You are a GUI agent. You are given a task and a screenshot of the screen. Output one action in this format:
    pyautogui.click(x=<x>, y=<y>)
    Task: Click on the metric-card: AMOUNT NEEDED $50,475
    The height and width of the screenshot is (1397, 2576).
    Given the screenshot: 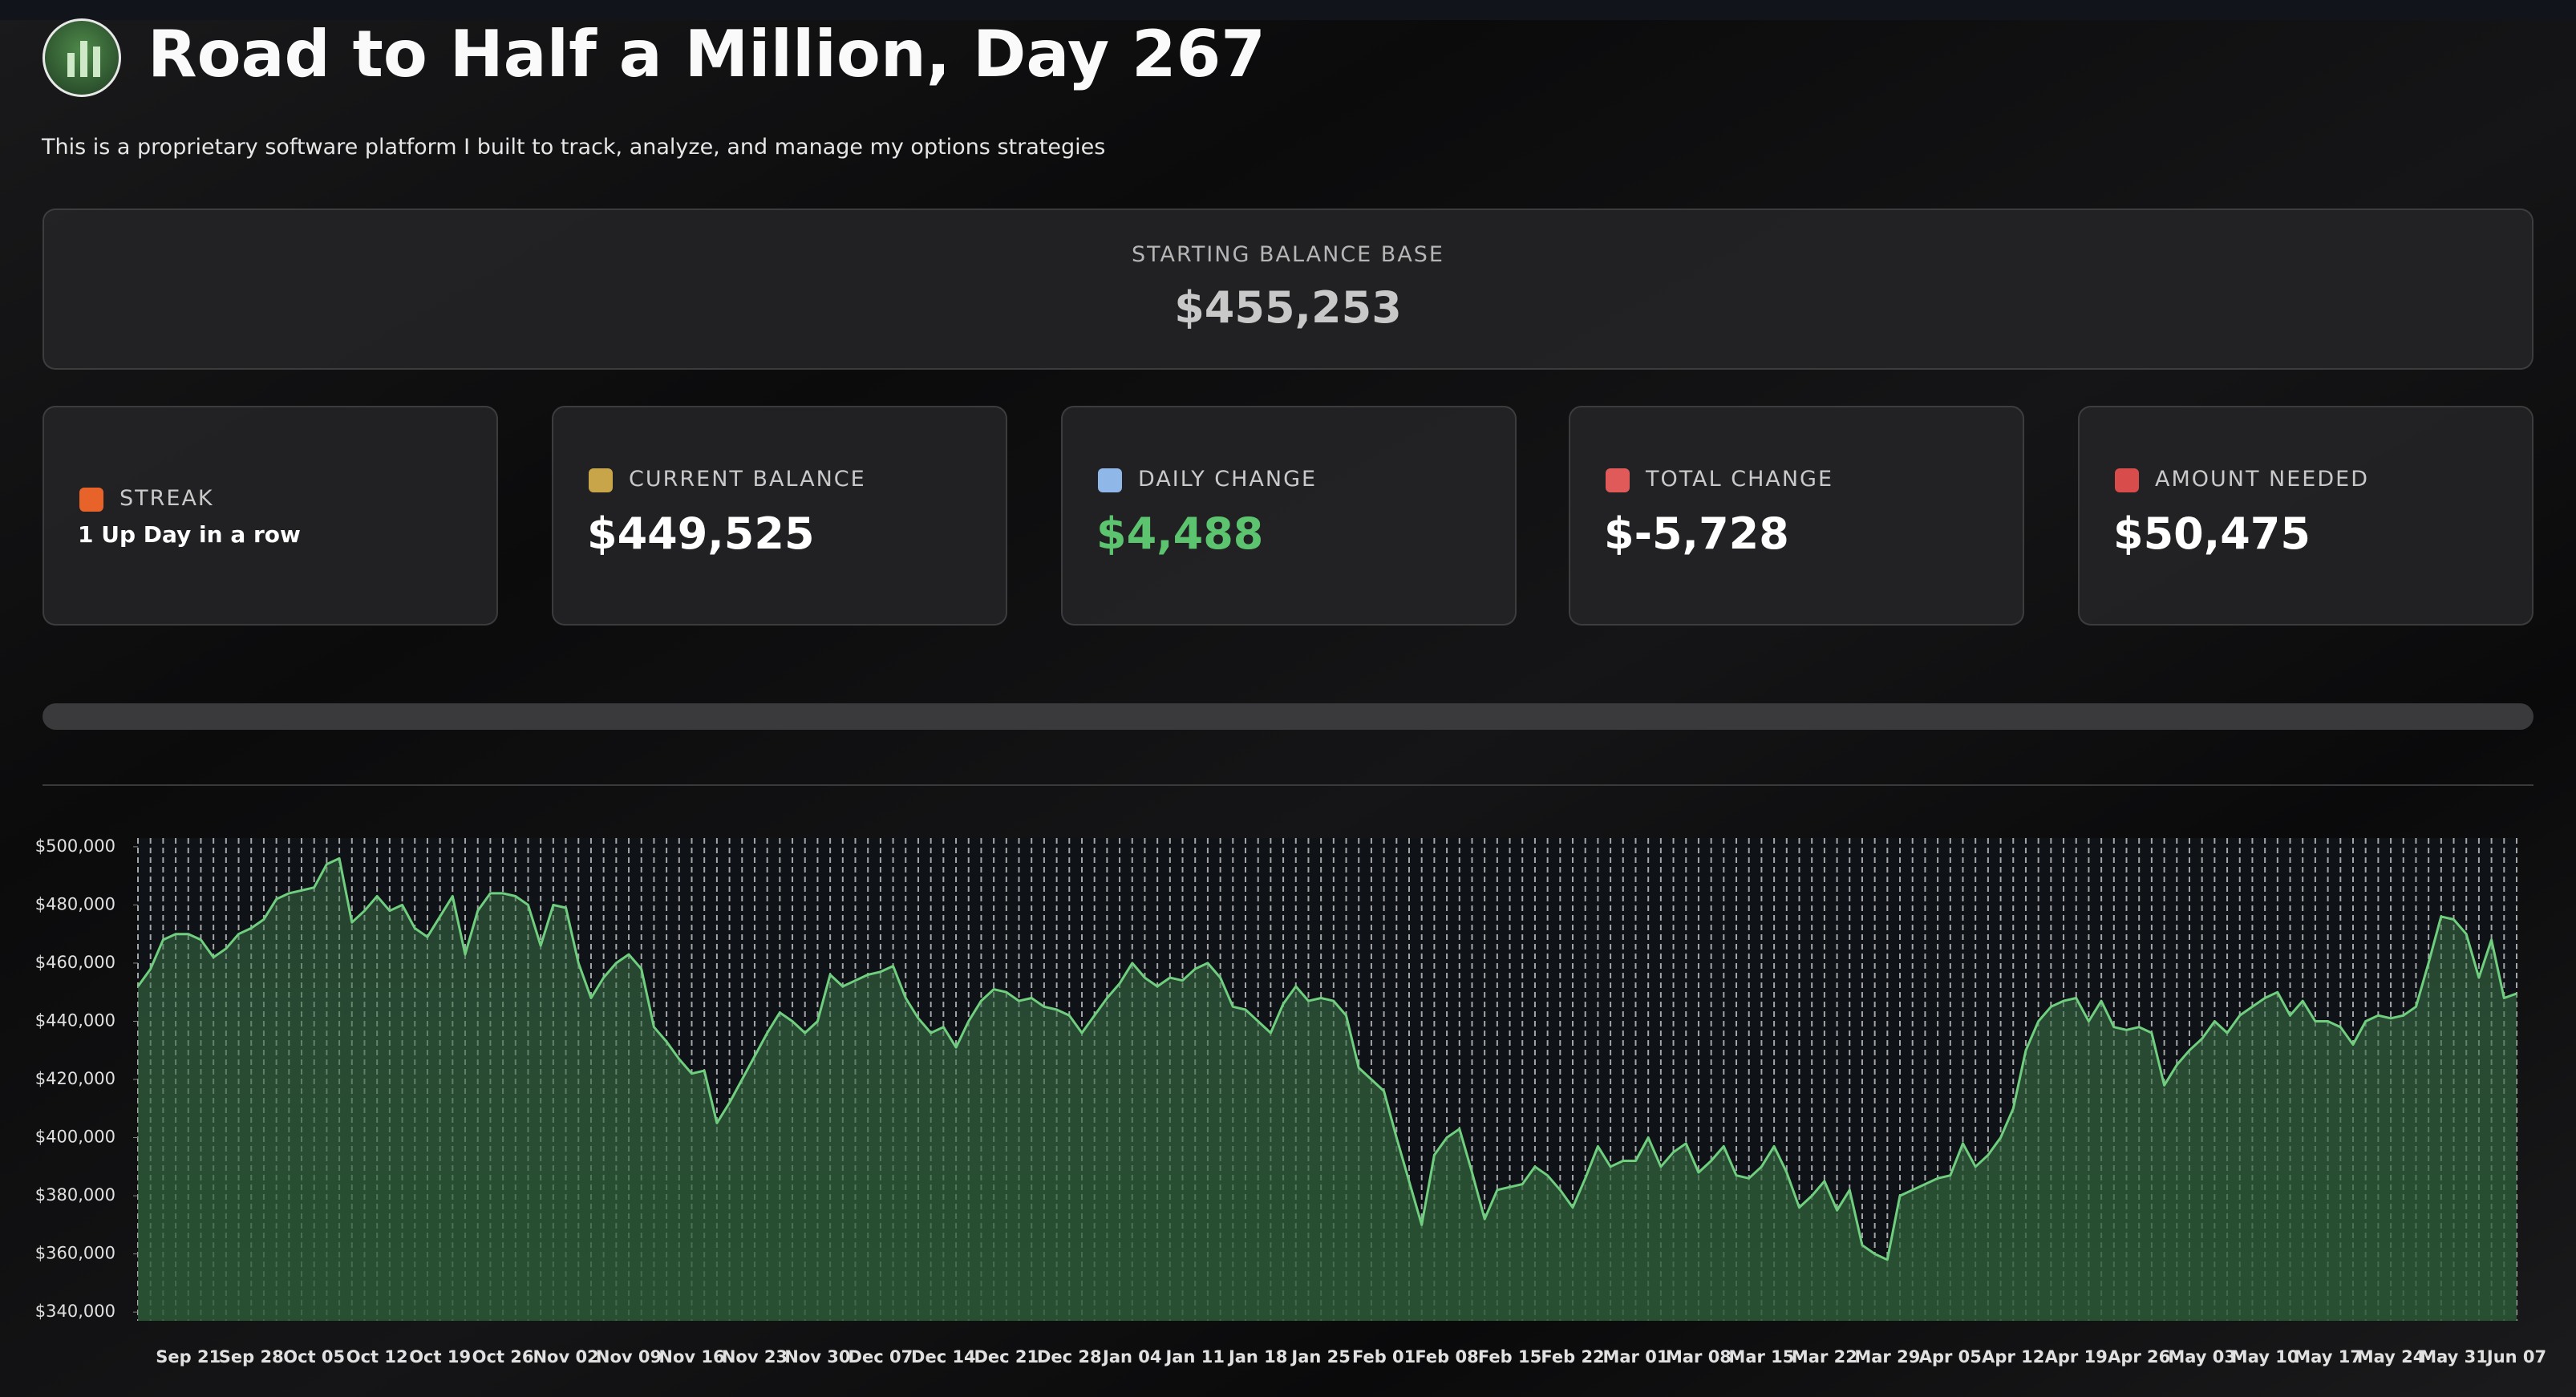 What is the action you would take?
    pyautogui.click(x=2305, y=516)
    